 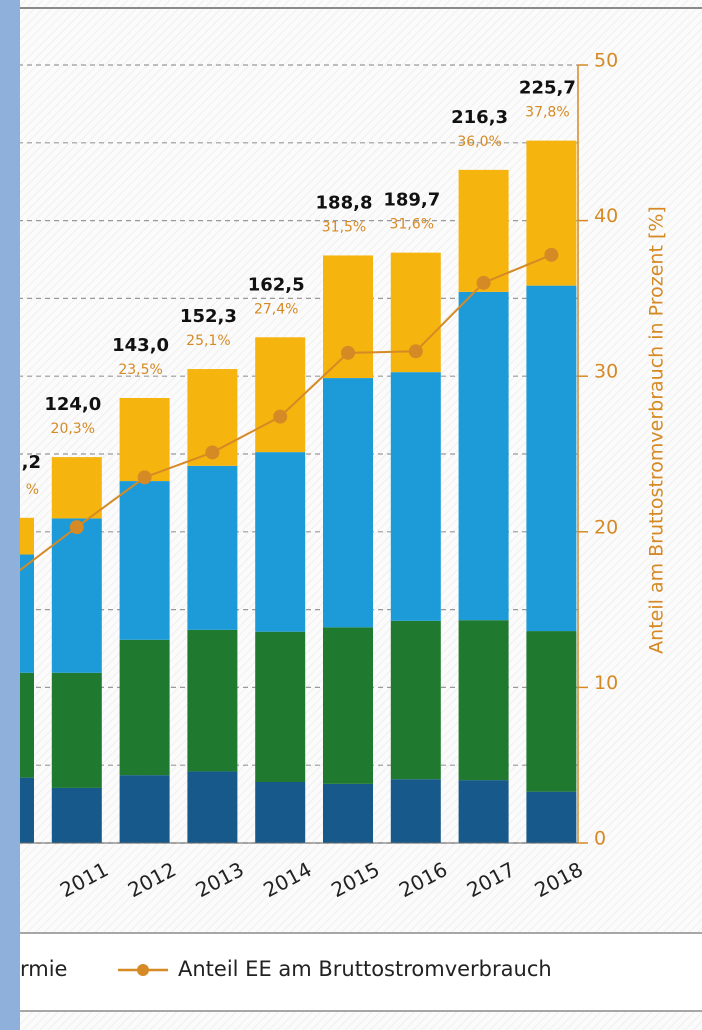 I want to click on line-value-label: 25,1%, so click(x=208, y=341).